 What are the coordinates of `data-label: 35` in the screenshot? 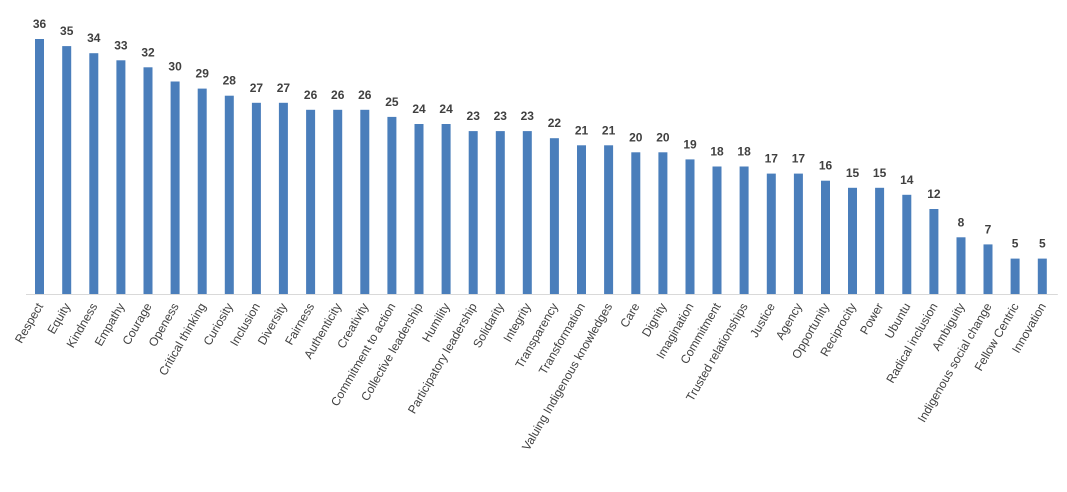 It's located at (67, 31).